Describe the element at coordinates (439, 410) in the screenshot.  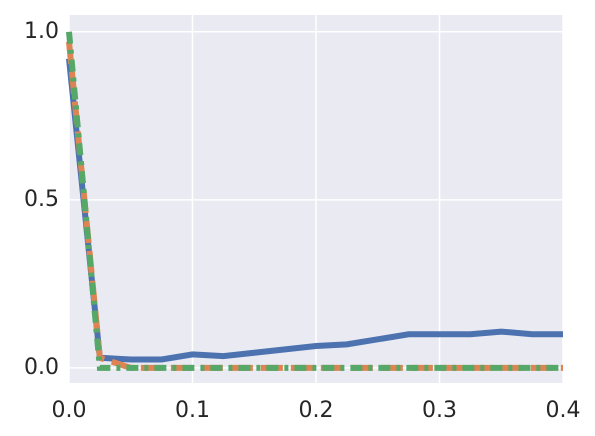
I see `x-tick-label: 0.3` at that location.